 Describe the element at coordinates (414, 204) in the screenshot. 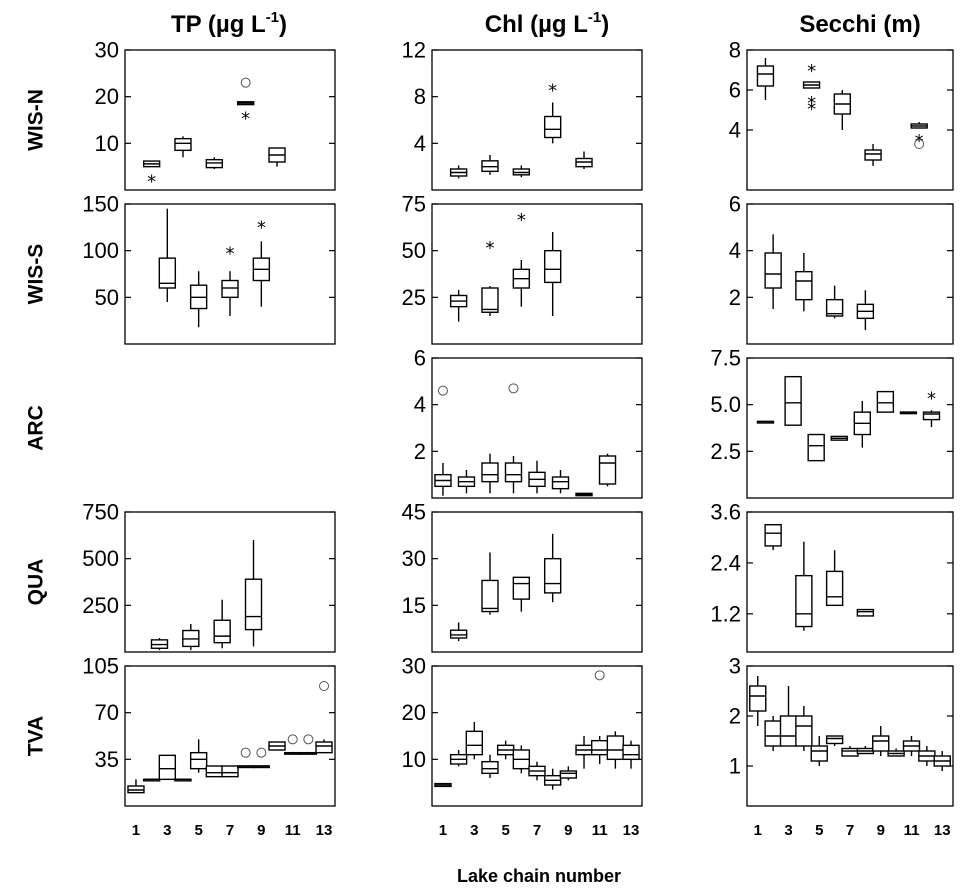

I see `y-tick-label: 75` at that location.